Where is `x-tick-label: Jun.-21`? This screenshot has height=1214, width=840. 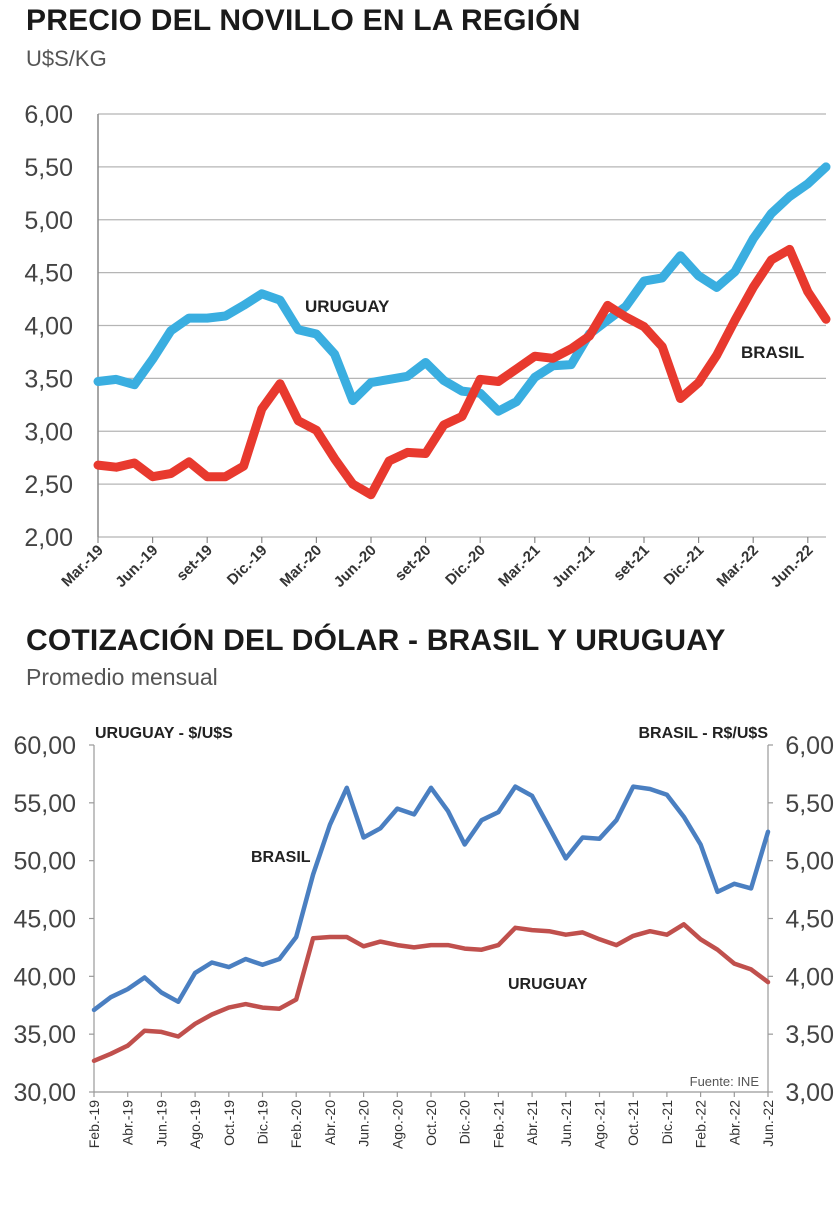 x-tick-label: Jun.-21 is located at coordinates (566, 1123).